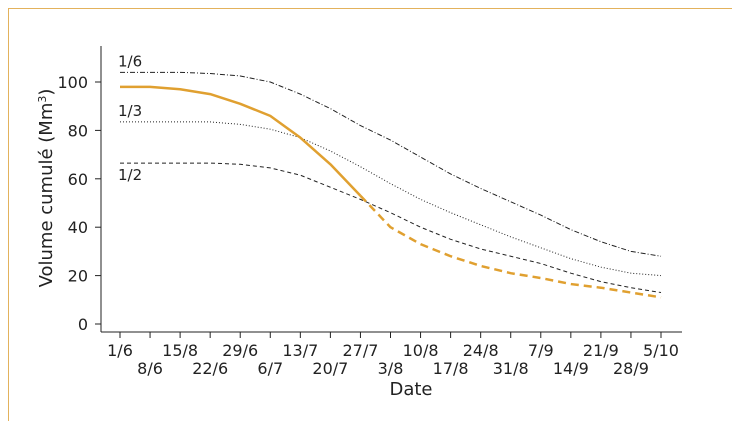  I want to click on x-tick-label: 20/7, so click(330, 368).